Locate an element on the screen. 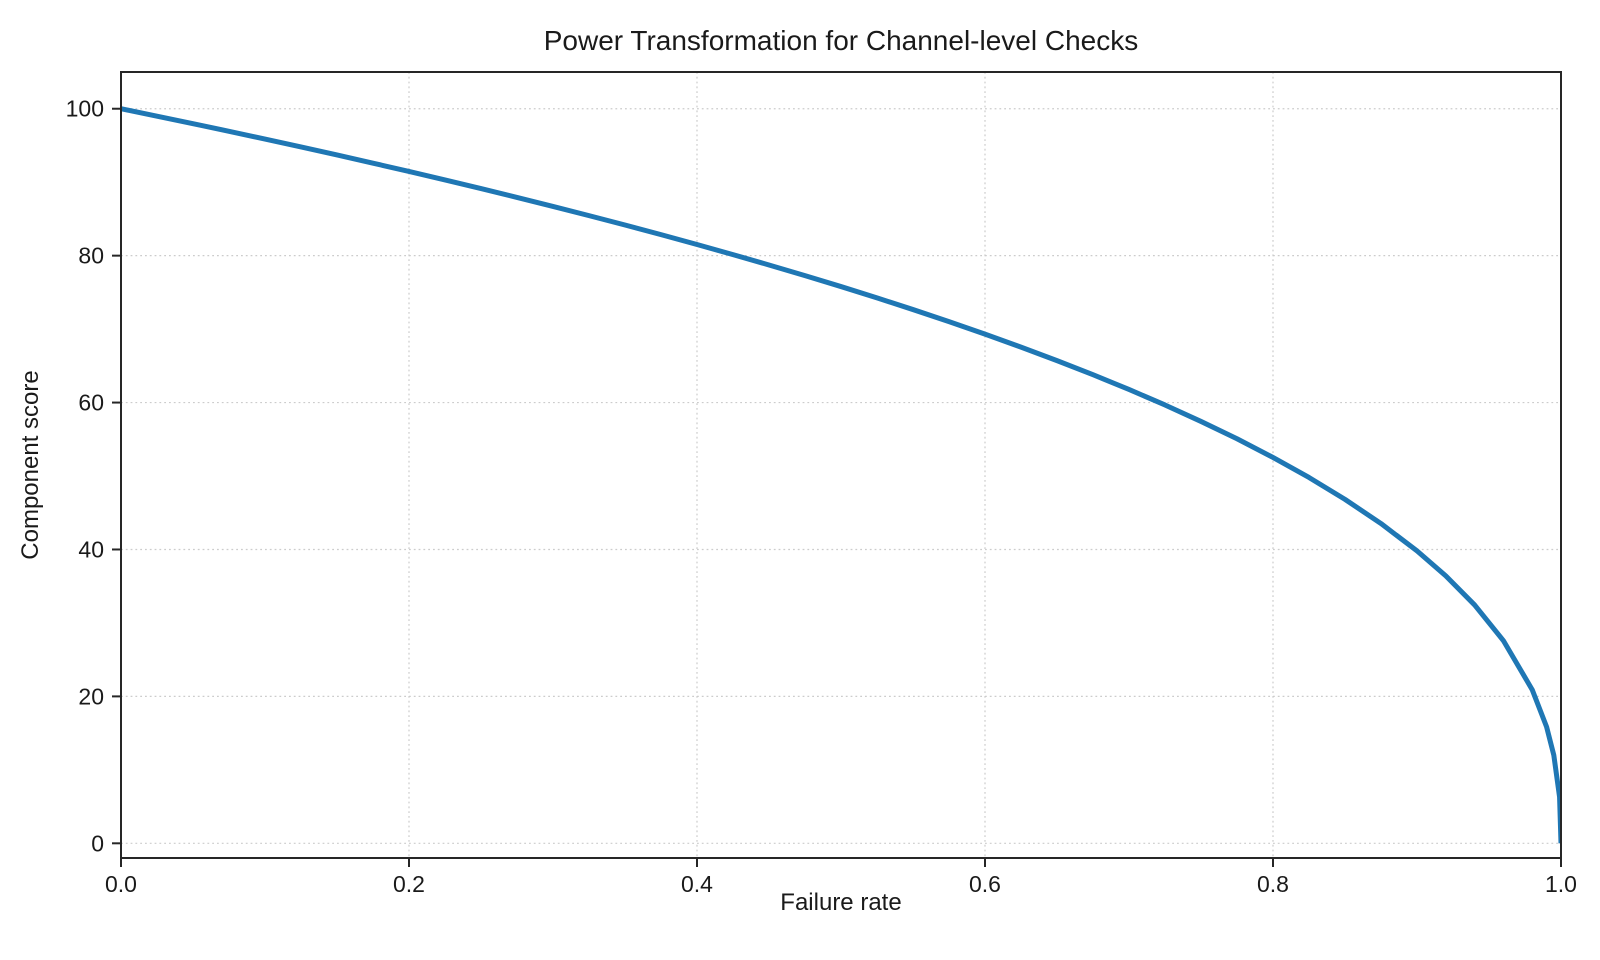 The height and width of the screenshot is (960, 1600). x-tick-label: 0.6 is located at coordinates (985, 884).